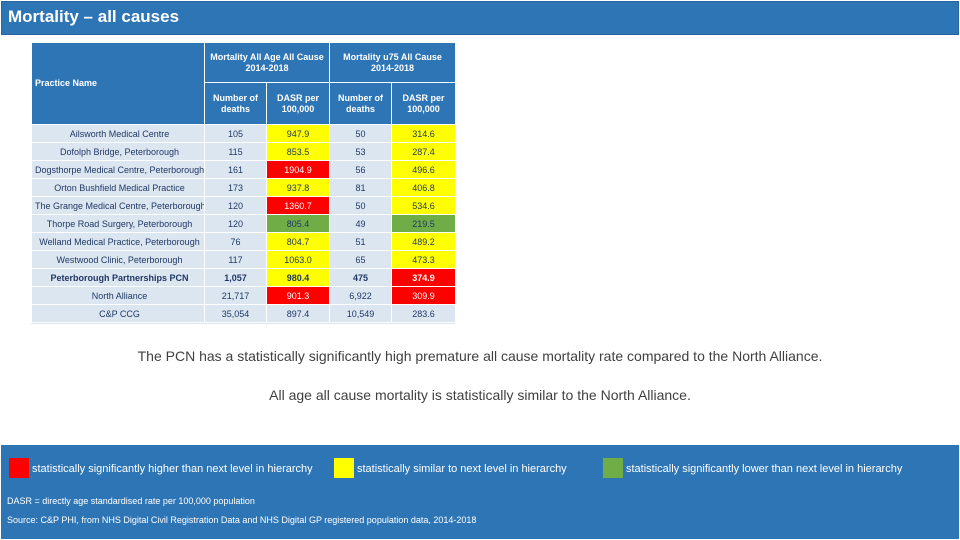 The width and height of the screenshot is (960, 540). What do you see at coordinates (235, 169) in the screenshot?
I see `all-deaths-cell: 161` at bounding box center [235, 169].